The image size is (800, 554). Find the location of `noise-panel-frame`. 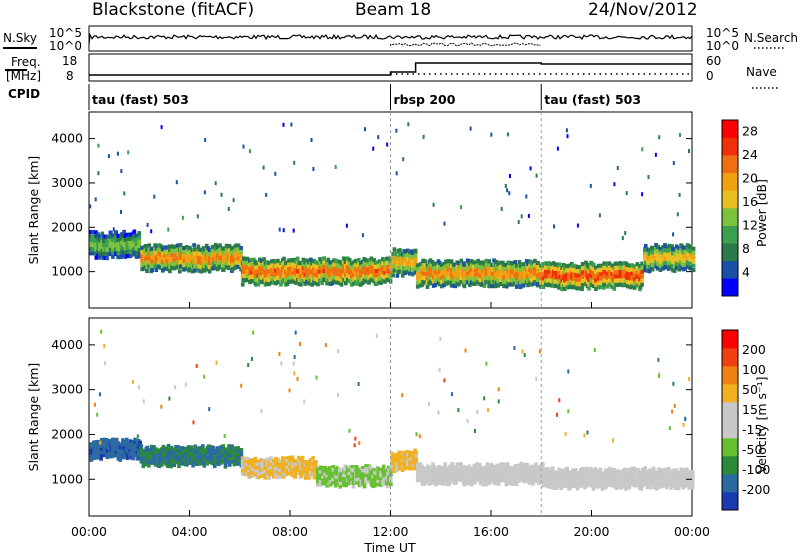

noise-panel-frame is located at coordinates (390, 38).